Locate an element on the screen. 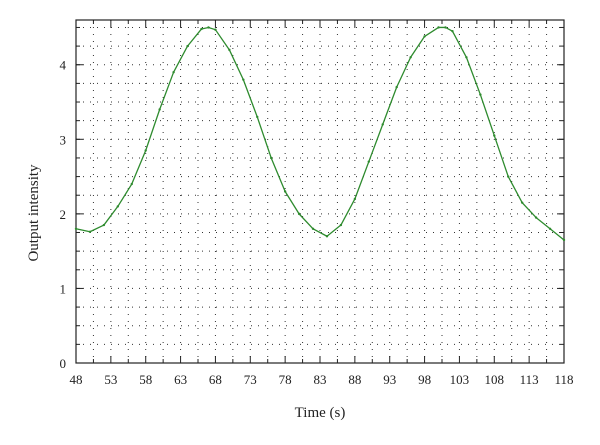  x-tick-label: 98 is located at coordinates (424, 379).